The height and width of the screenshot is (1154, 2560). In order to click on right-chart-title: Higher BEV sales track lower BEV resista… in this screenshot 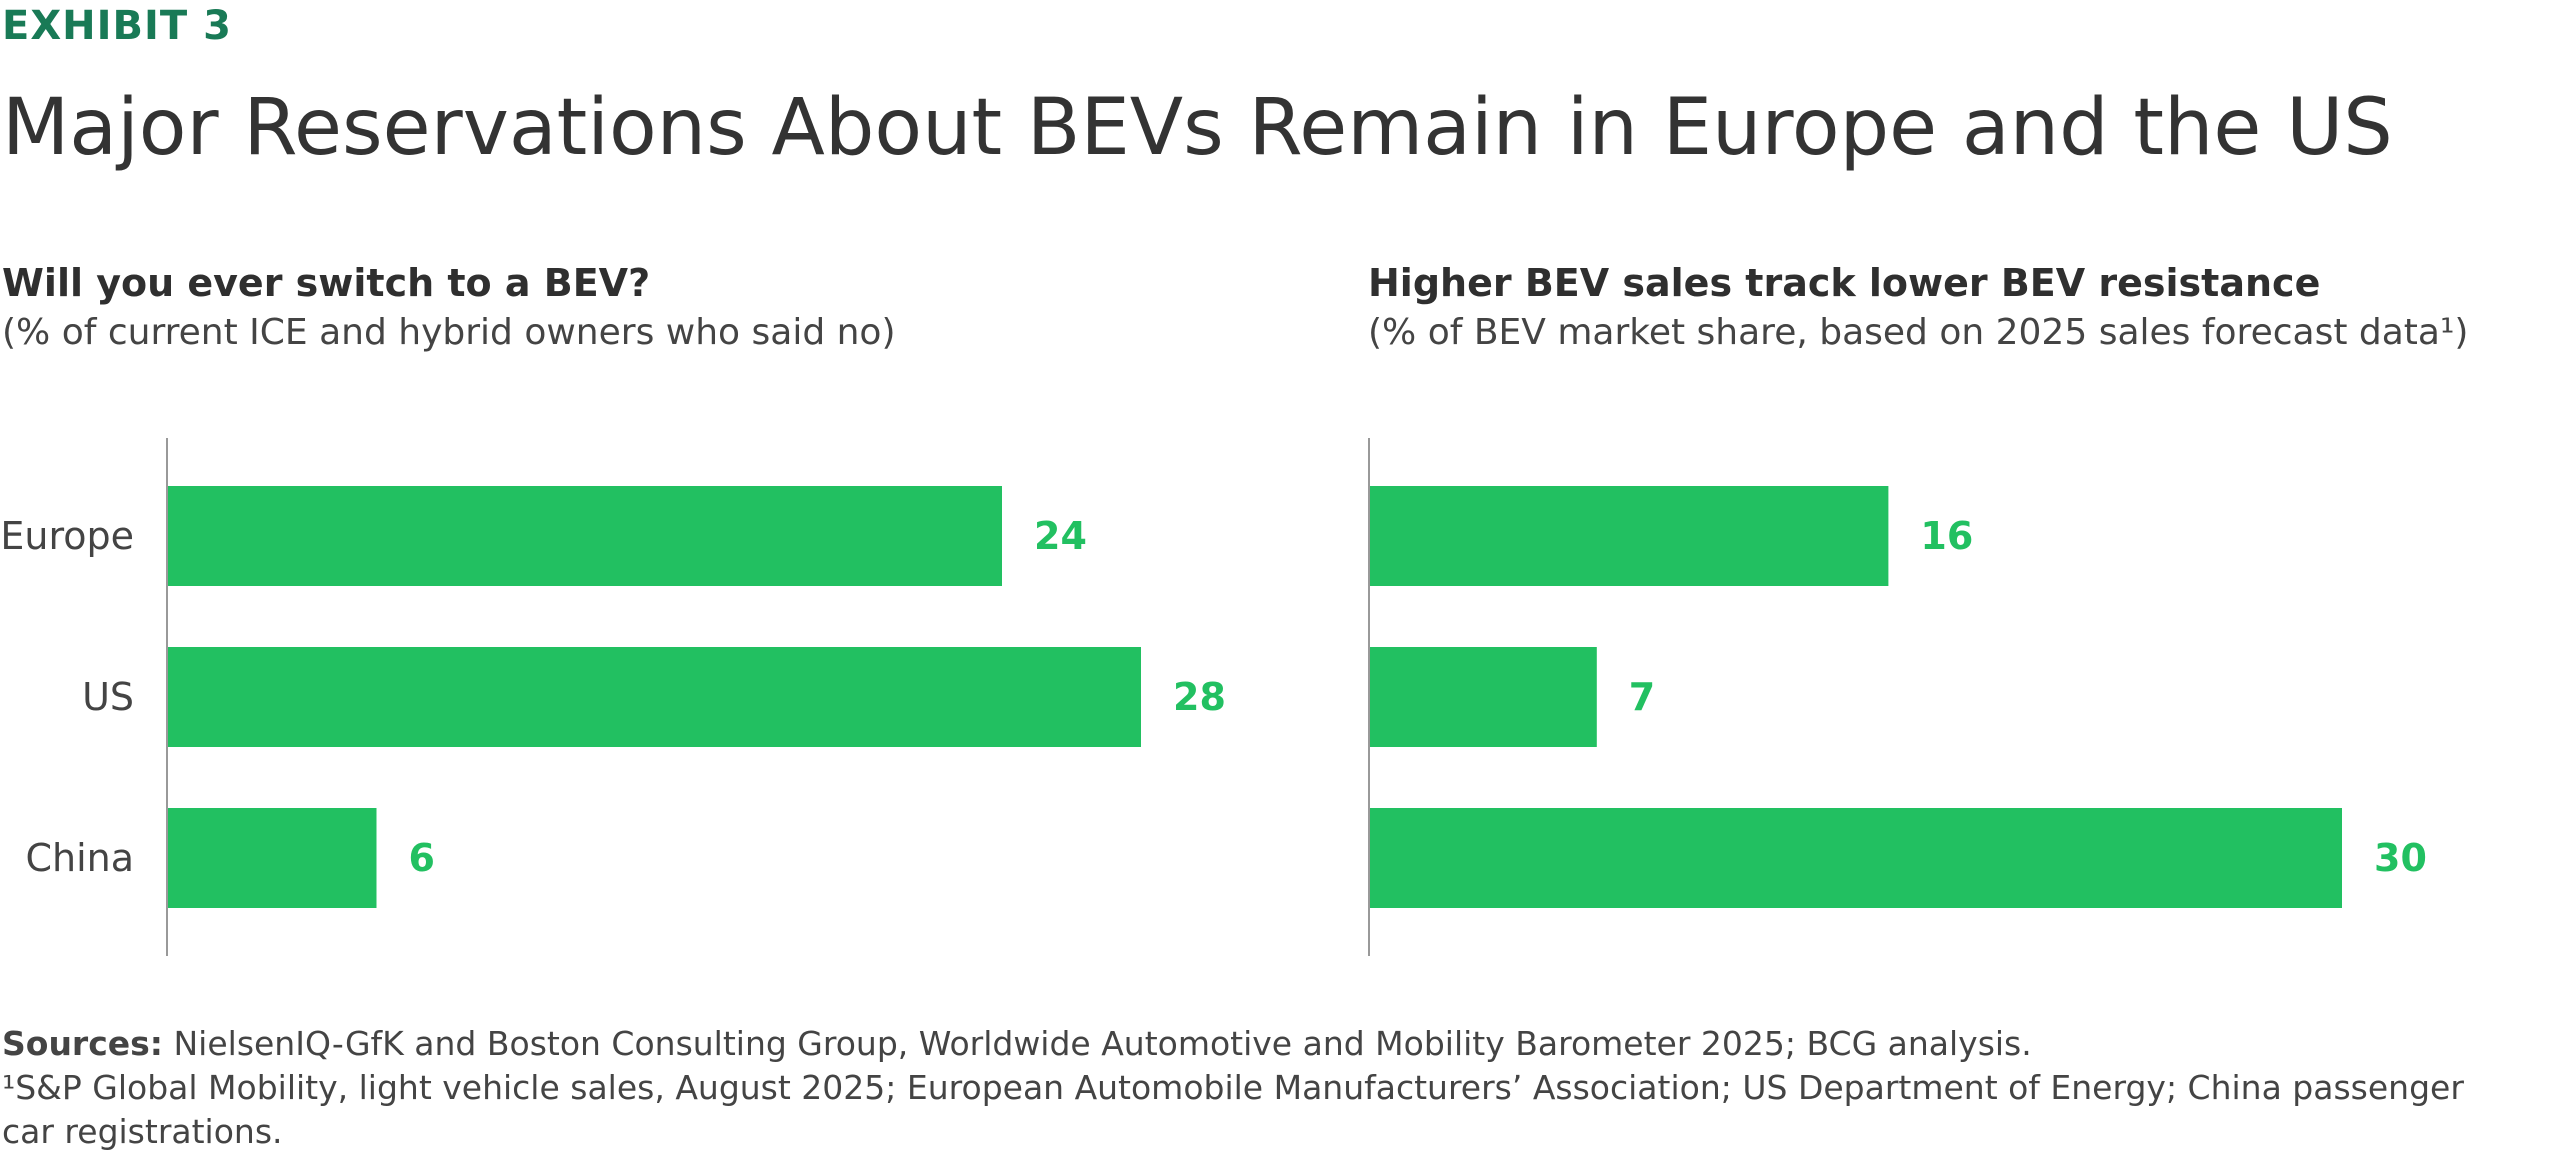, I will do `click(1844, 283)`.